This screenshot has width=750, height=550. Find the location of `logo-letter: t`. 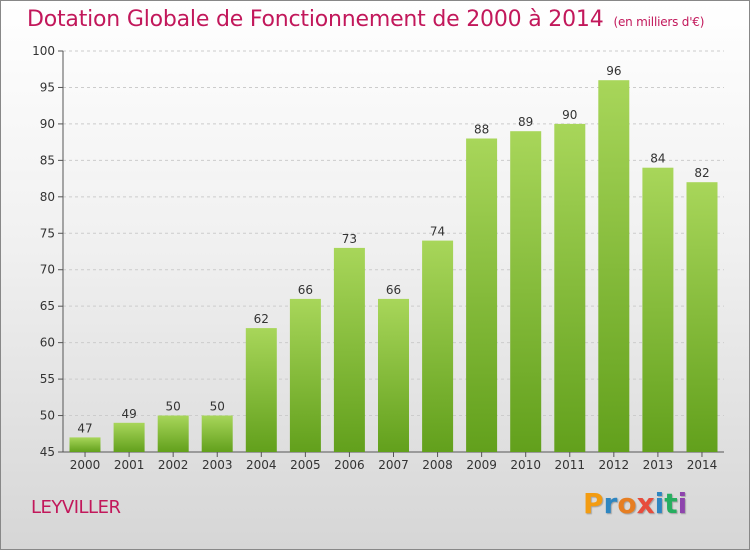

logo-letter: t is located at coordinates (671, 503).